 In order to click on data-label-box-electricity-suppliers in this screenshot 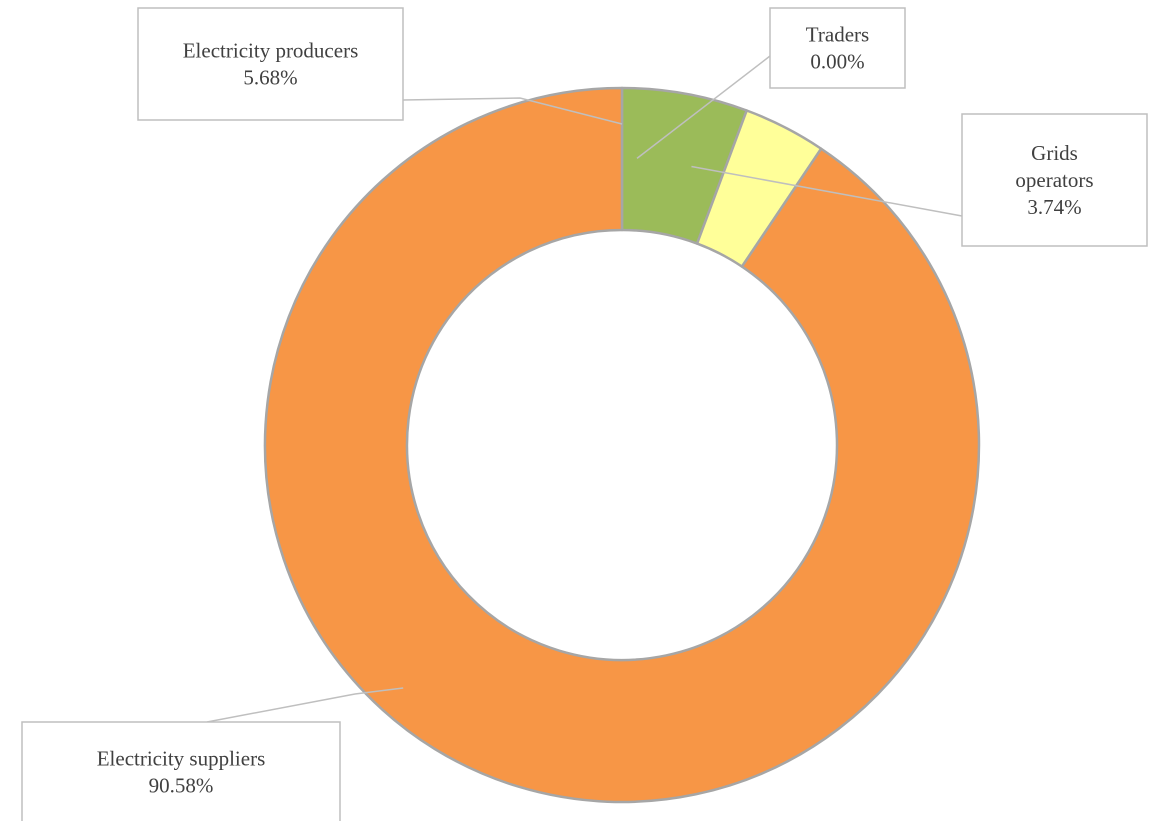, I will do `click(181, 772)`.